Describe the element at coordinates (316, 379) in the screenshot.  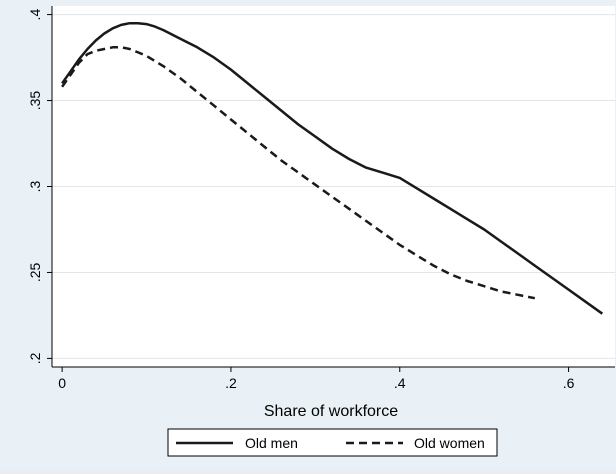
I see `x-axis-ticks: 0 .2 .4 .6` at that location.